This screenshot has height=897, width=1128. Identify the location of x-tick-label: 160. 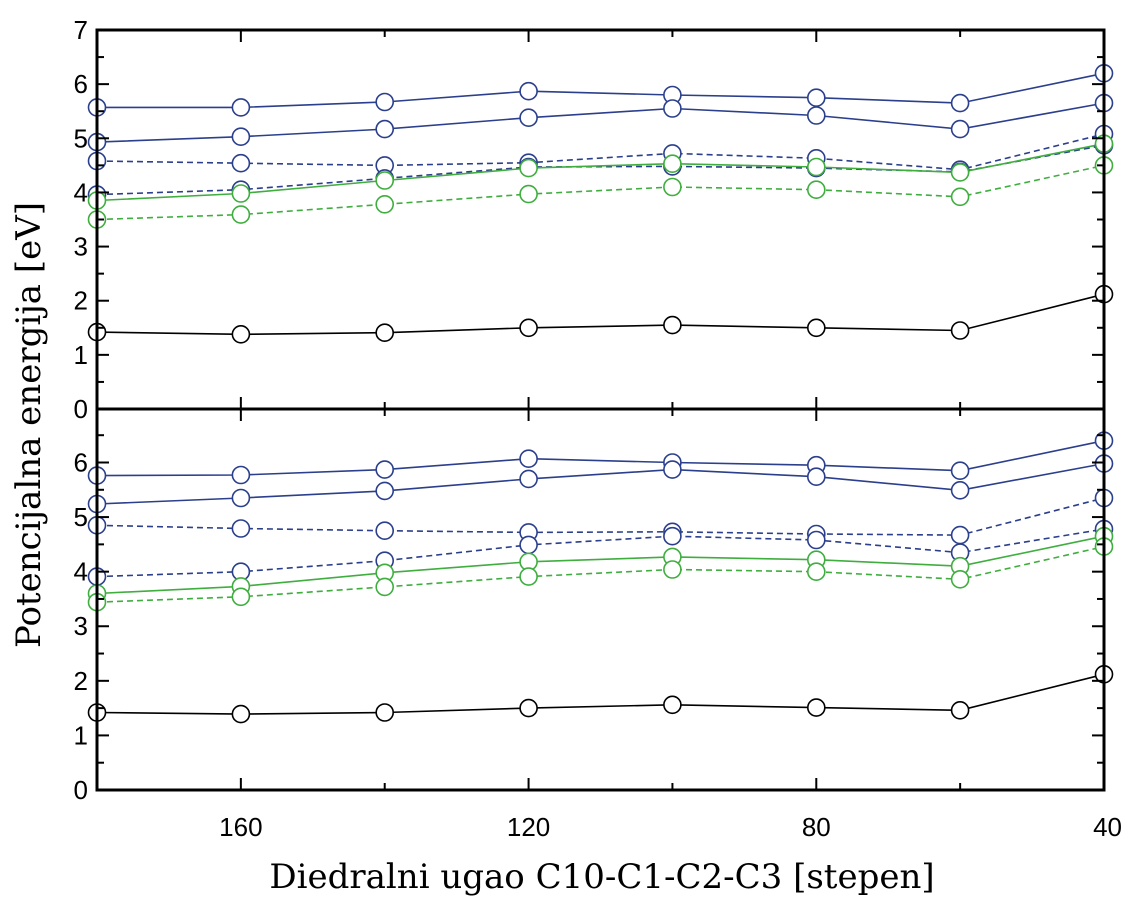
(240, 827).